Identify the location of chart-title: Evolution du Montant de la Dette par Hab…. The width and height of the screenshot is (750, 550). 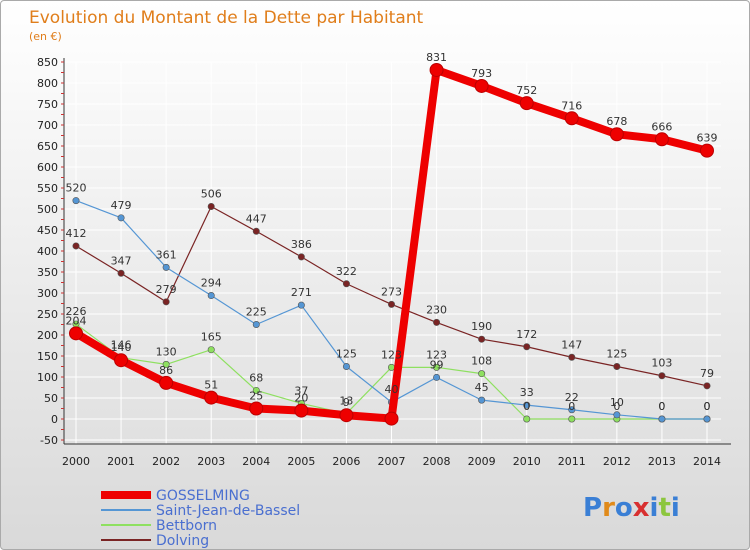
(226, 18).